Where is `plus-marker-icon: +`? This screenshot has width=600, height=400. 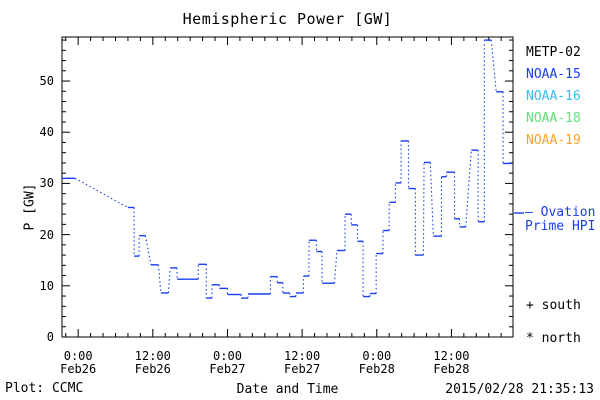
plus-marker-icon: + is located at coordinates (530, 305).